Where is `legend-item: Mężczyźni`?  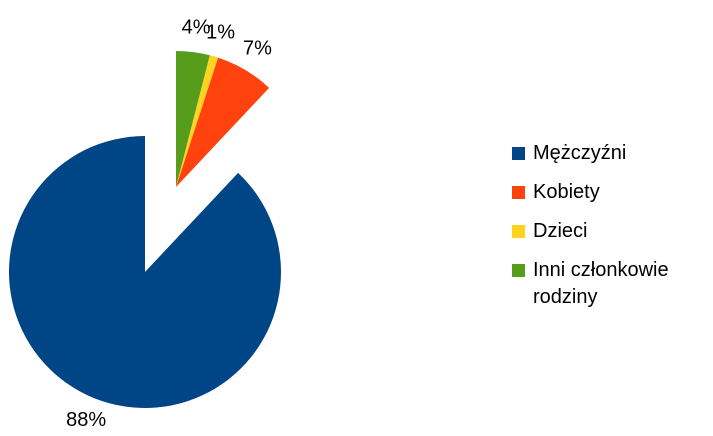 legend-item: Mężczyźni is located at coordinates (607, 153).